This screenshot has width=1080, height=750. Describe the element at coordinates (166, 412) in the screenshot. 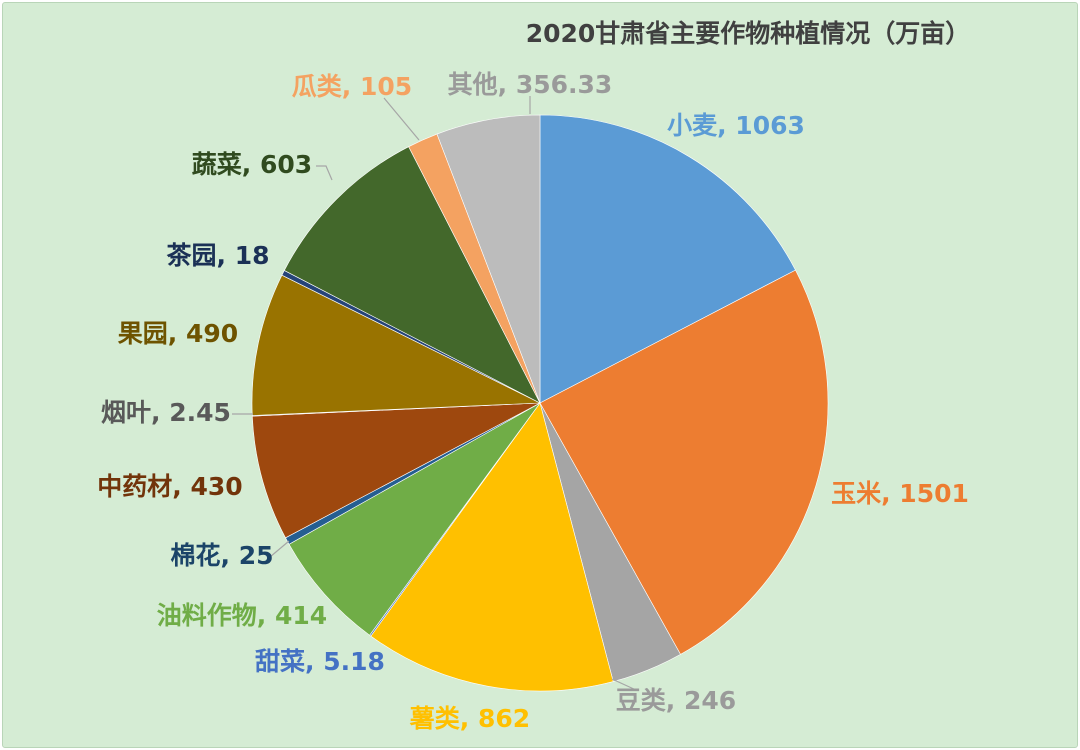

I see `data-label-8: 烟叶, 2.45` at that location.